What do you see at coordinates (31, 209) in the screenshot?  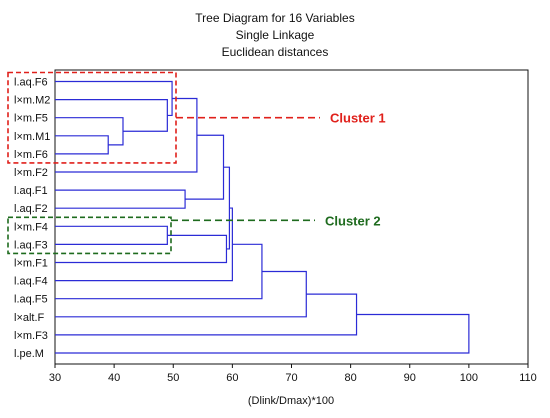 I see `leaf-label: l.aq.F2` at bounding box center [31, 209].